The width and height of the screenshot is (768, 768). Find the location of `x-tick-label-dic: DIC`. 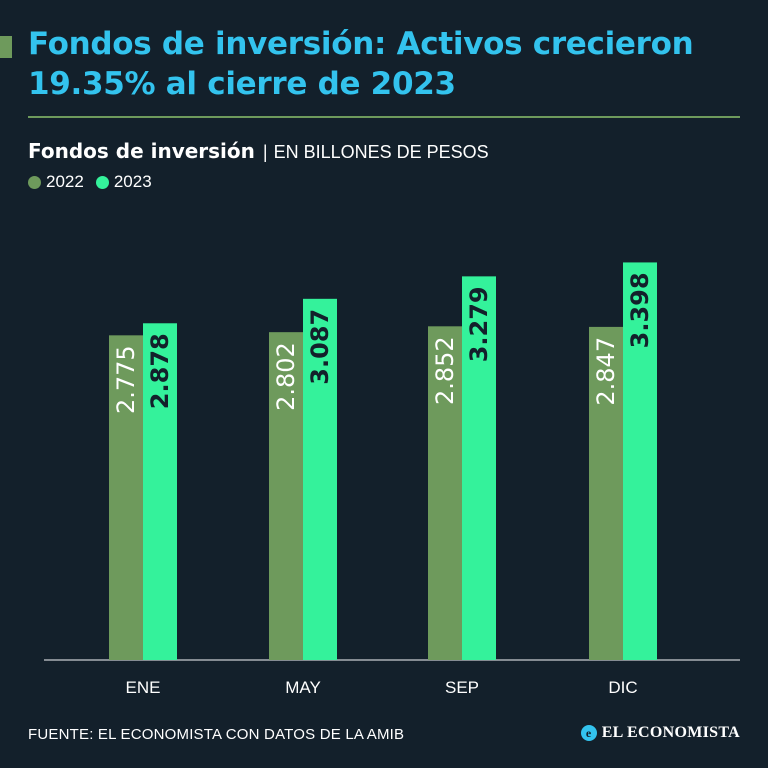

x-tick-label-dic: DIC is located at coordinates (622, 687).